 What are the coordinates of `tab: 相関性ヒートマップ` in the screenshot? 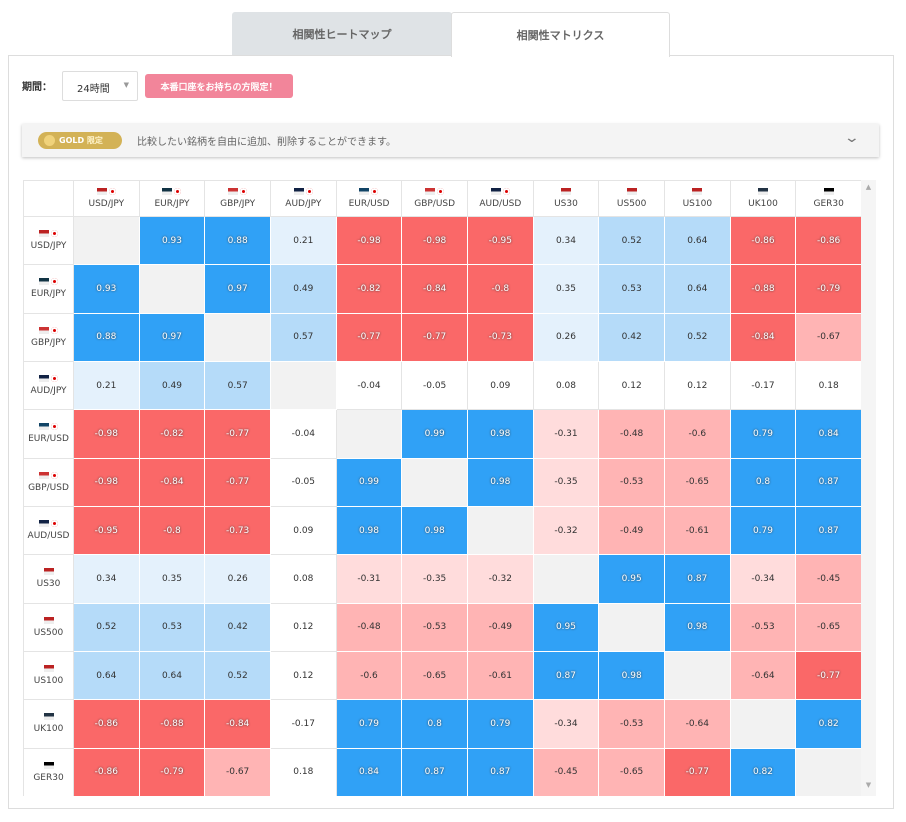 It's located at (342, 34).